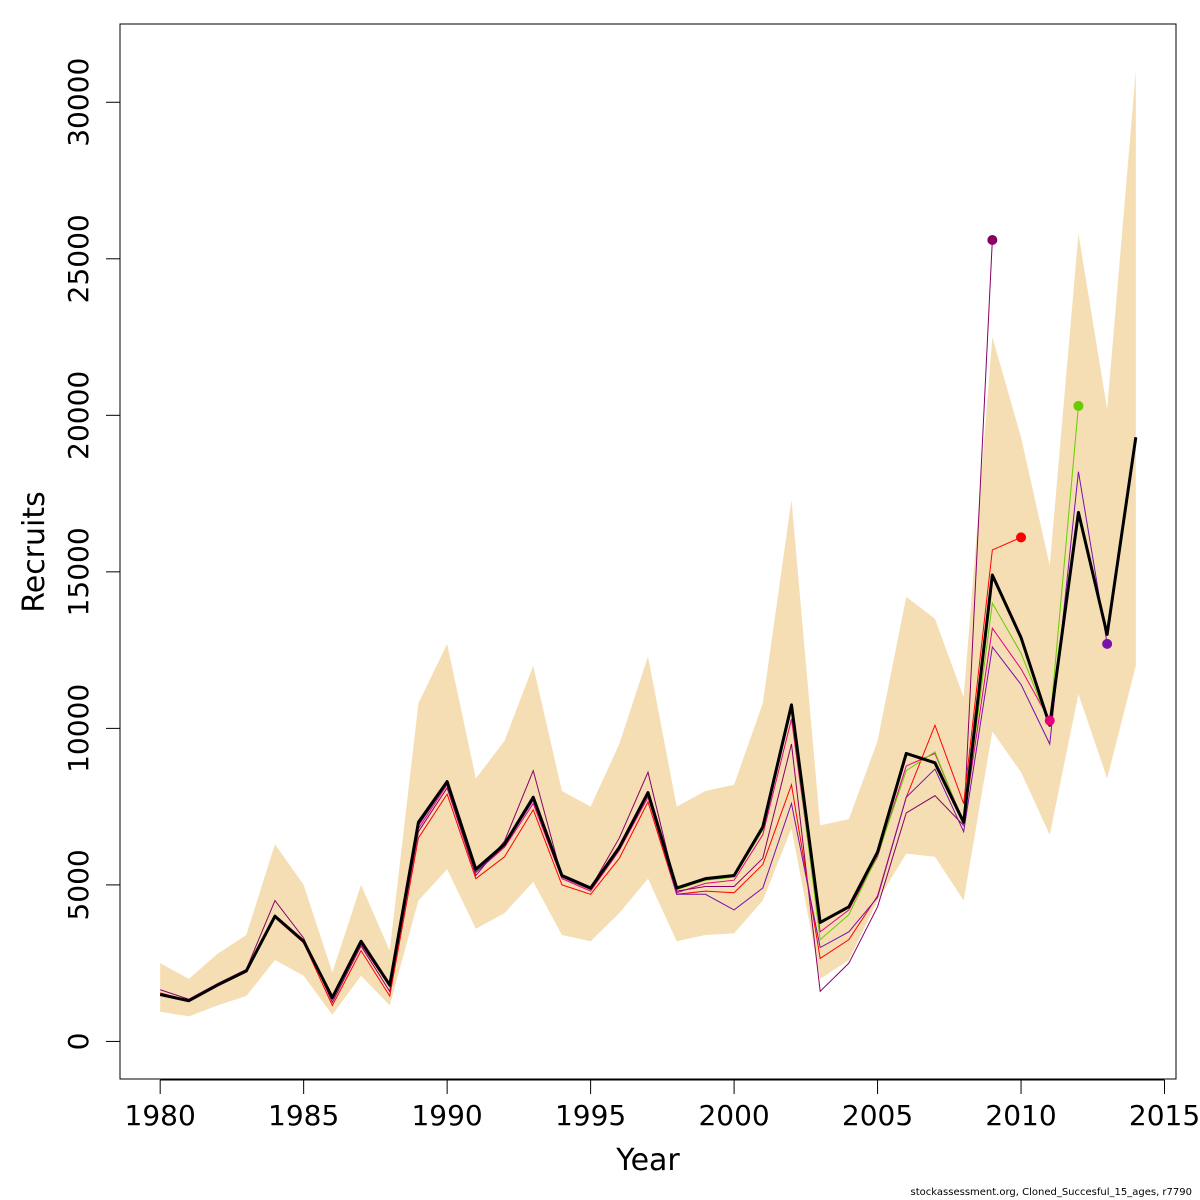 The height and width of the screenshot is (1200, 1200). Describe the element at coordinates (160, 1115) in the screenshot. I see `x-tick-label-1980: 1980` at that location.